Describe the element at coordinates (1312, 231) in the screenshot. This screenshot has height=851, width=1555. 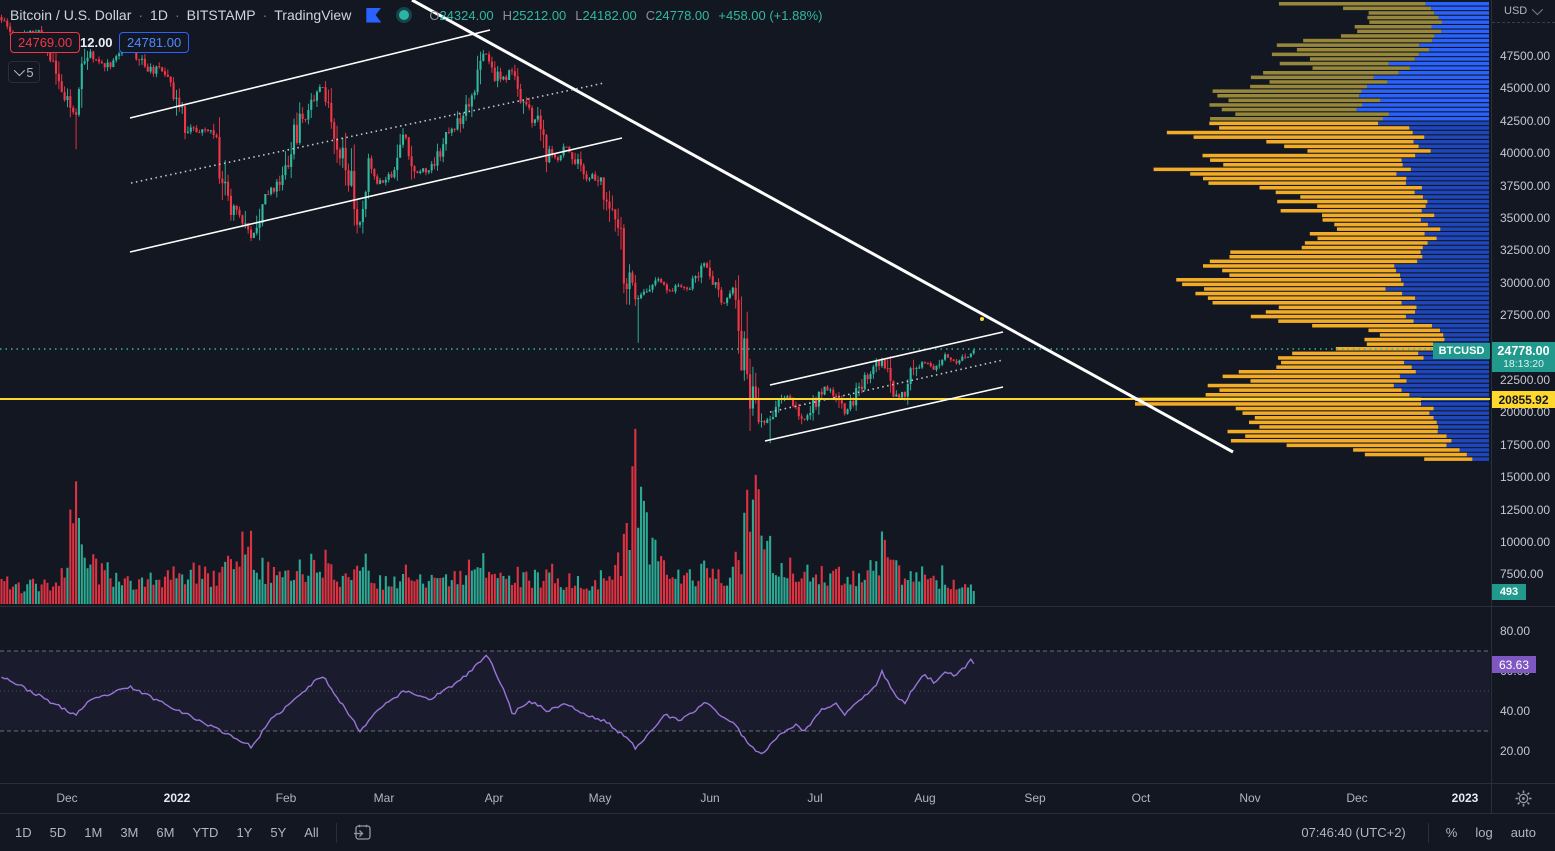
I see `volume-profile` at that location.